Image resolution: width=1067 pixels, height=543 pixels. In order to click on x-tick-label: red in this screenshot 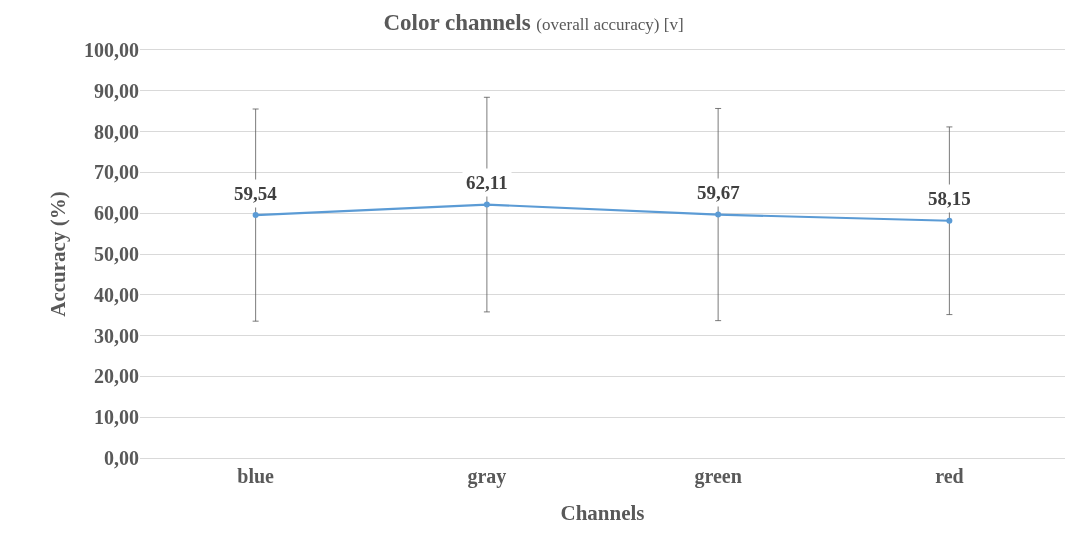, I will do `click(949, 476)`.